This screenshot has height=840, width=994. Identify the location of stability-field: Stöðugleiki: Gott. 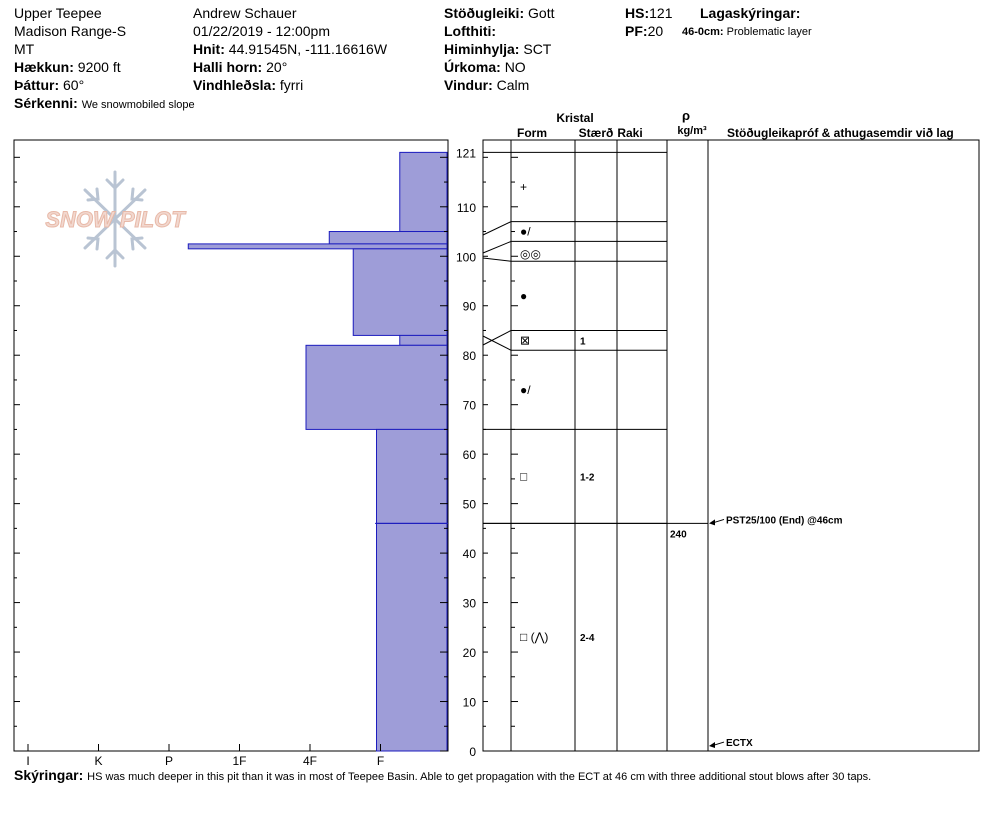
(499, 13).